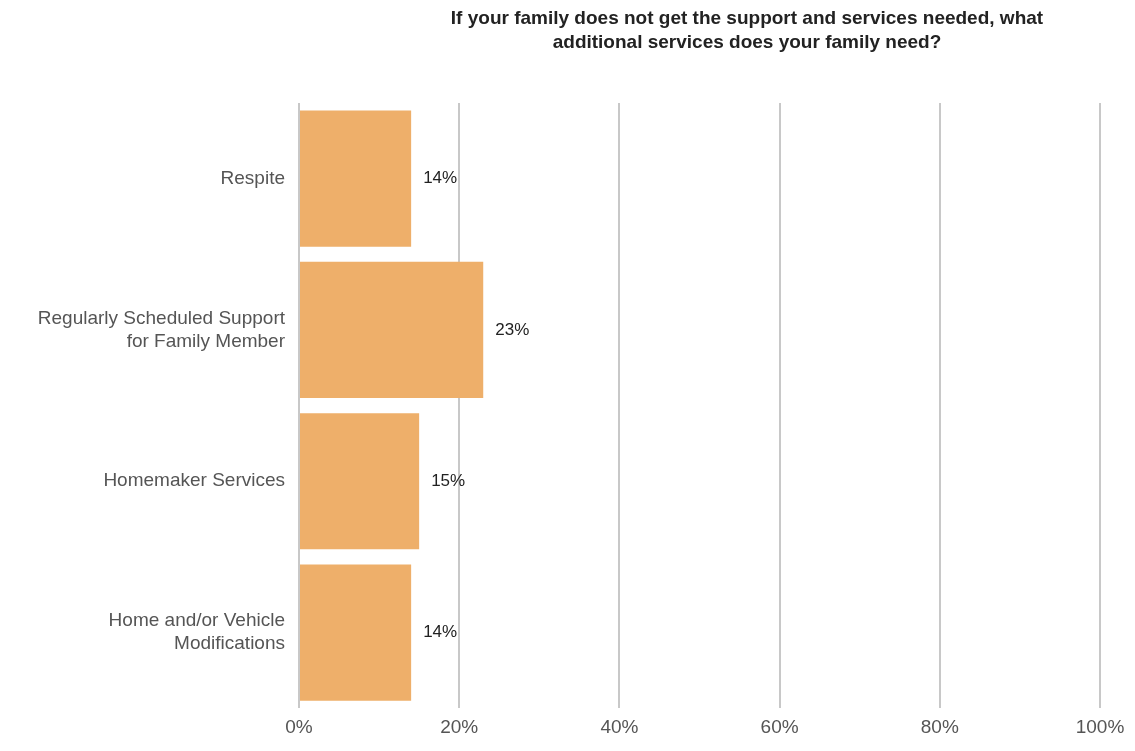 Image resolution: width=1135 pixels, height=751 pixels. Describe the element at coordinates (779, 726) in the screenshot. I see `x-tick-label: 60%` at that location.